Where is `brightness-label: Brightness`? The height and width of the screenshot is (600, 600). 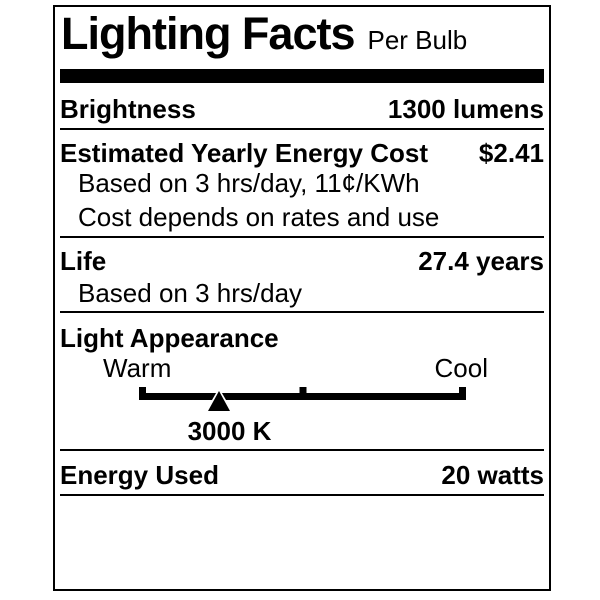 brightness-label: Brightness is located at coordinates (128, 109).